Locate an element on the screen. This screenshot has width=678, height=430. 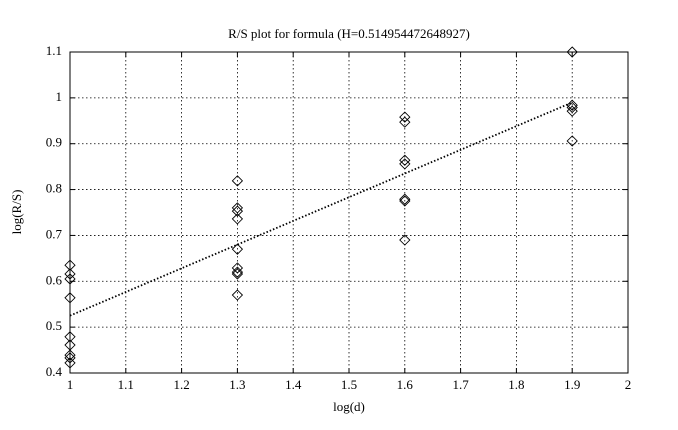
x-tick-label: 1.1 is located at coordinates (126, 384).